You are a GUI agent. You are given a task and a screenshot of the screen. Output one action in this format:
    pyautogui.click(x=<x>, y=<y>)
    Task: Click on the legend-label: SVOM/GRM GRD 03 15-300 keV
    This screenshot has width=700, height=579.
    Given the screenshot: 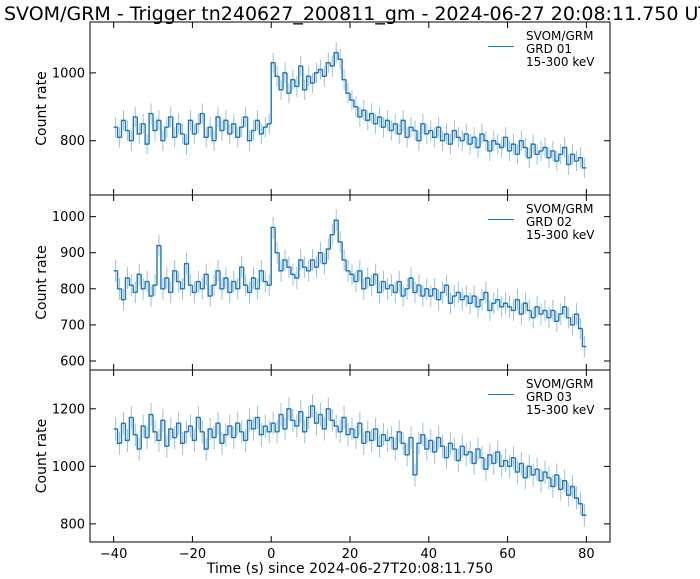 What is the action you would take?
    pyautogui.click(x=560, y=397)
    